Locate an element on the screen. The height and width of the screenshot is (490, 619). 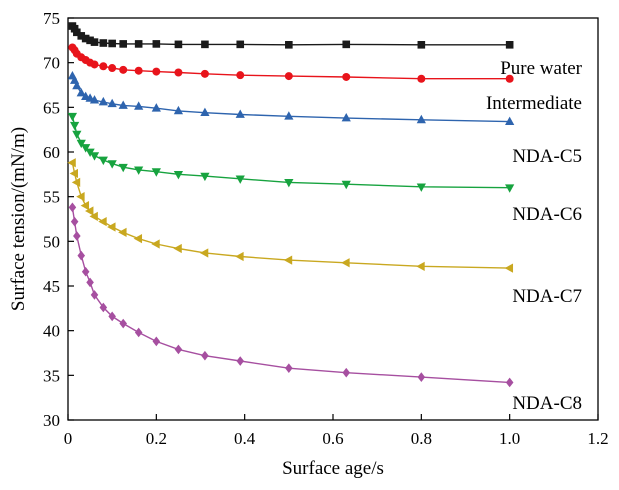
series-label: NDA-C7 is located at coordinates (547, 296).